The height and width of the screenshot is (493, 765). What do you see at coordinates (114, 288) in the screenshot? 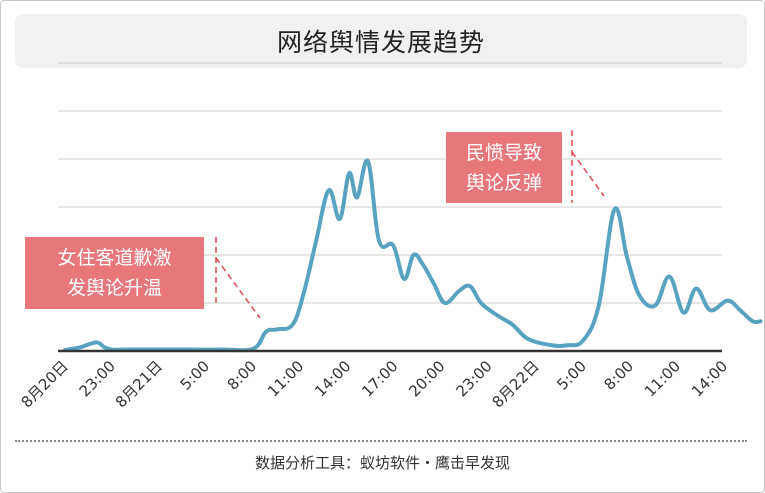
I see `annotation-1-line2: 发舆论升温` at bounding box center [114, 288].